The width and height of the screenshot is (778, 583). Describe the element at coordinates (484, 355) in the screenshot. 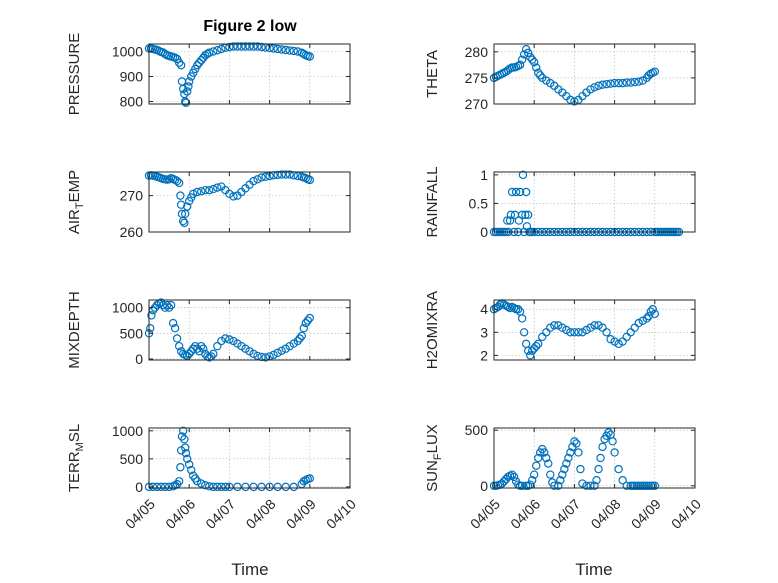

I see `y-tick-label: 2` at that location.